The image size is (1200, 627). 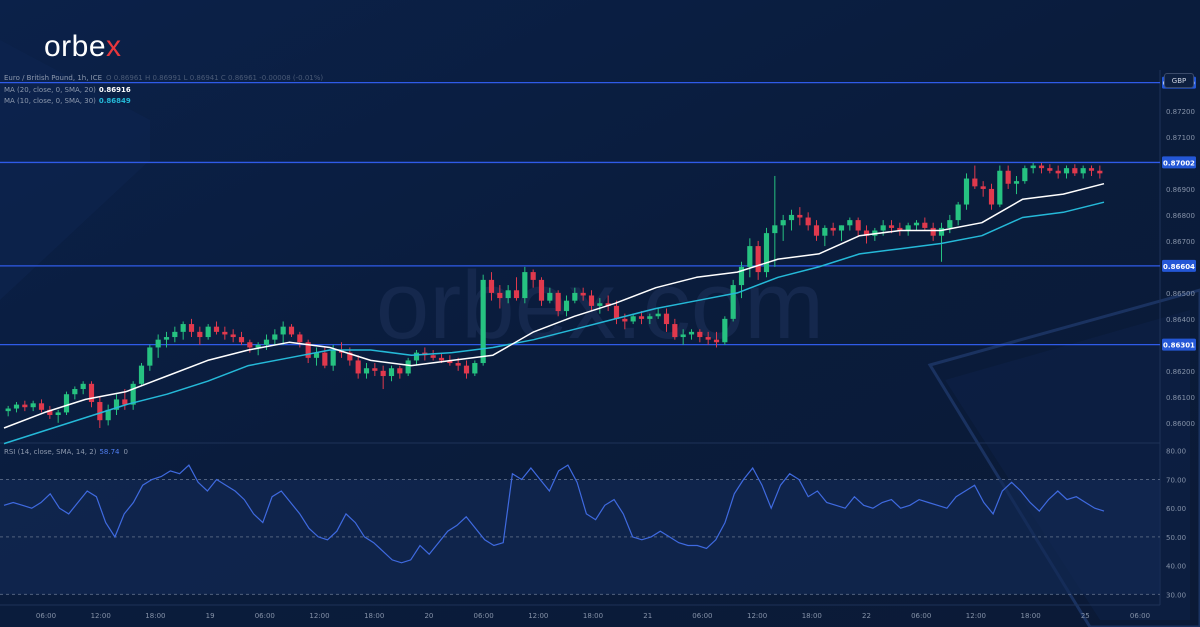 I want to click on price-tick-label: 0.86000, so click(x=1180, y=424).